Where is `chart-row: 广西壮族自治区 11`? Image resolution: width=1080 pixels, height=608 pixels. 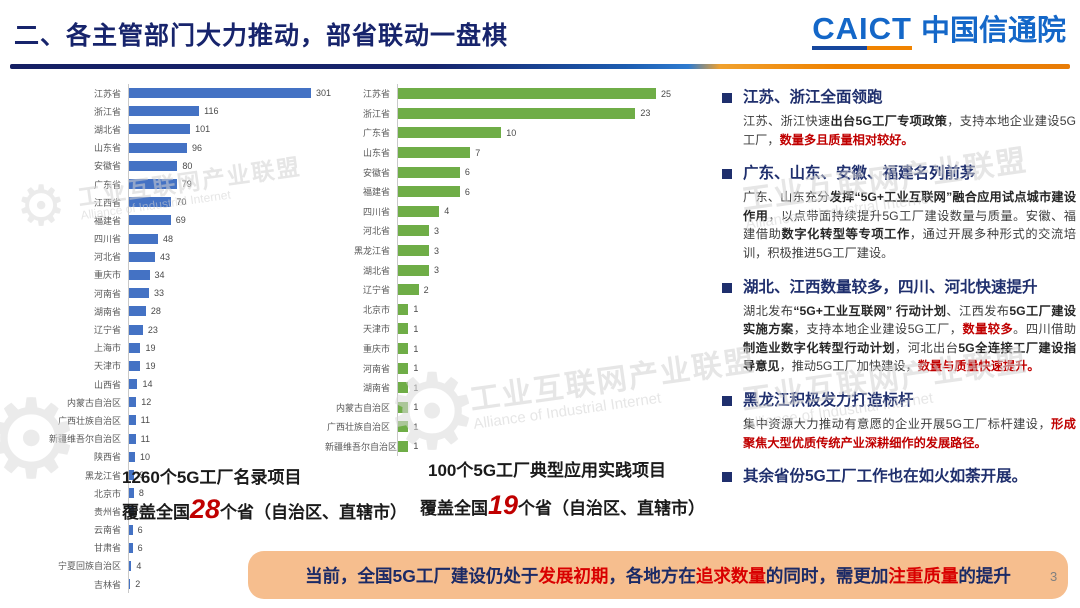 chart-row: 广西壮族自治区 11 is located at coordinates (188, 420).